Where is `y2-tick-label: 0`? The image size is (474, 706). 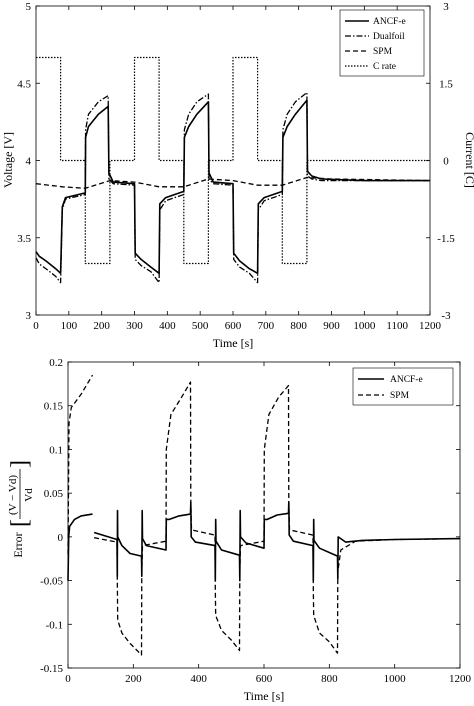
y2-tick-label: 0 is located at coordinates (446, 162).